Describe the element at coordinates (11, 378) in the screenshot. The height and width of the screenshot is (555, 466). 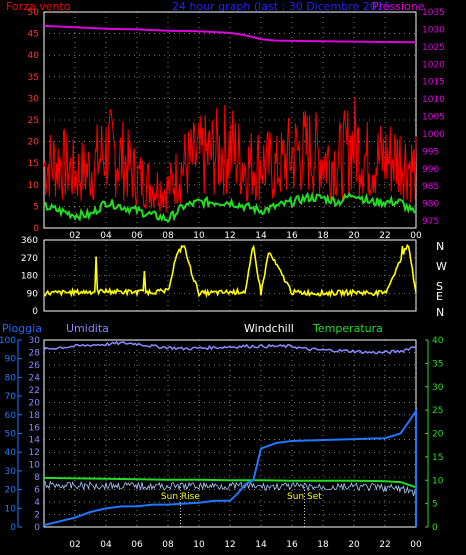
I see `rain-y-tick-label: 80` at that location.